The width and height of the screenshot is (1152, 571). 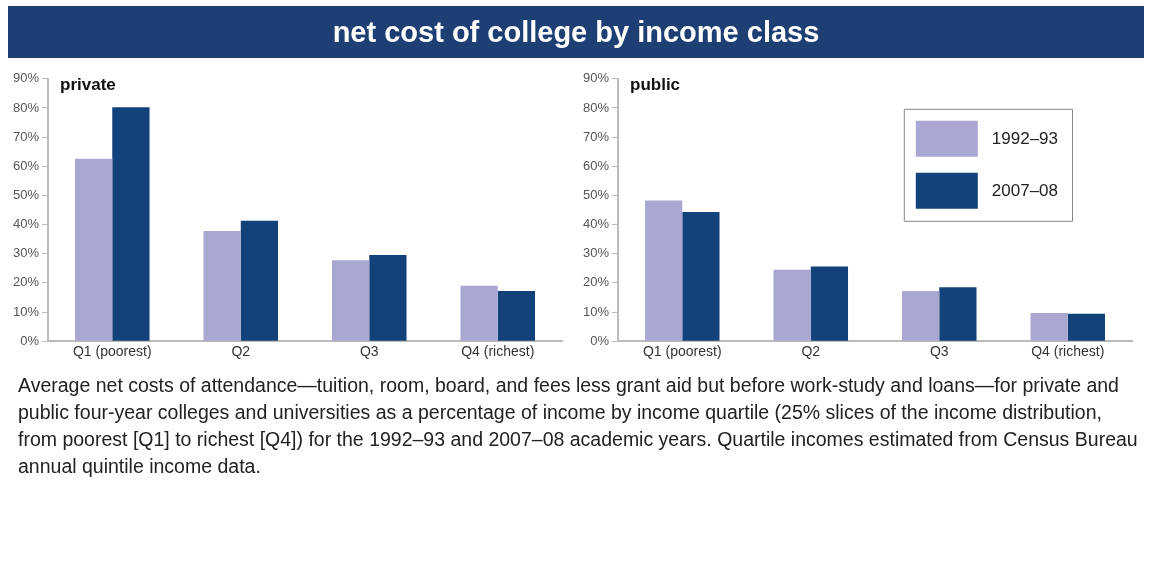 I want to click on text: net cost of college by income class, so click(x=576, y=32).